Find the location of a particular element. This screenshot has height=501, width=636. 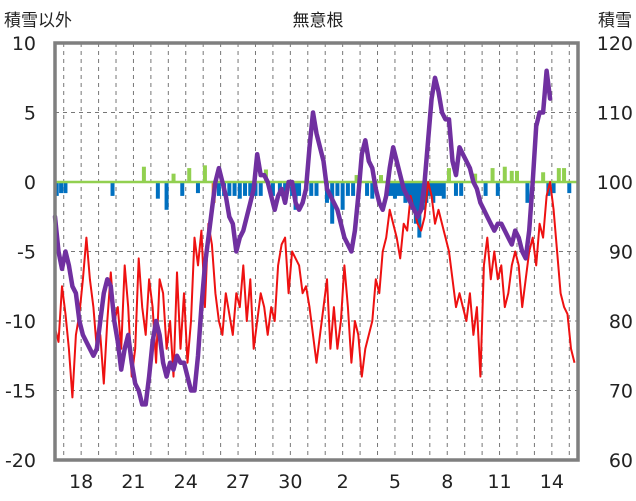

left-tick-label: 0 is located at coordinates (30, 183).